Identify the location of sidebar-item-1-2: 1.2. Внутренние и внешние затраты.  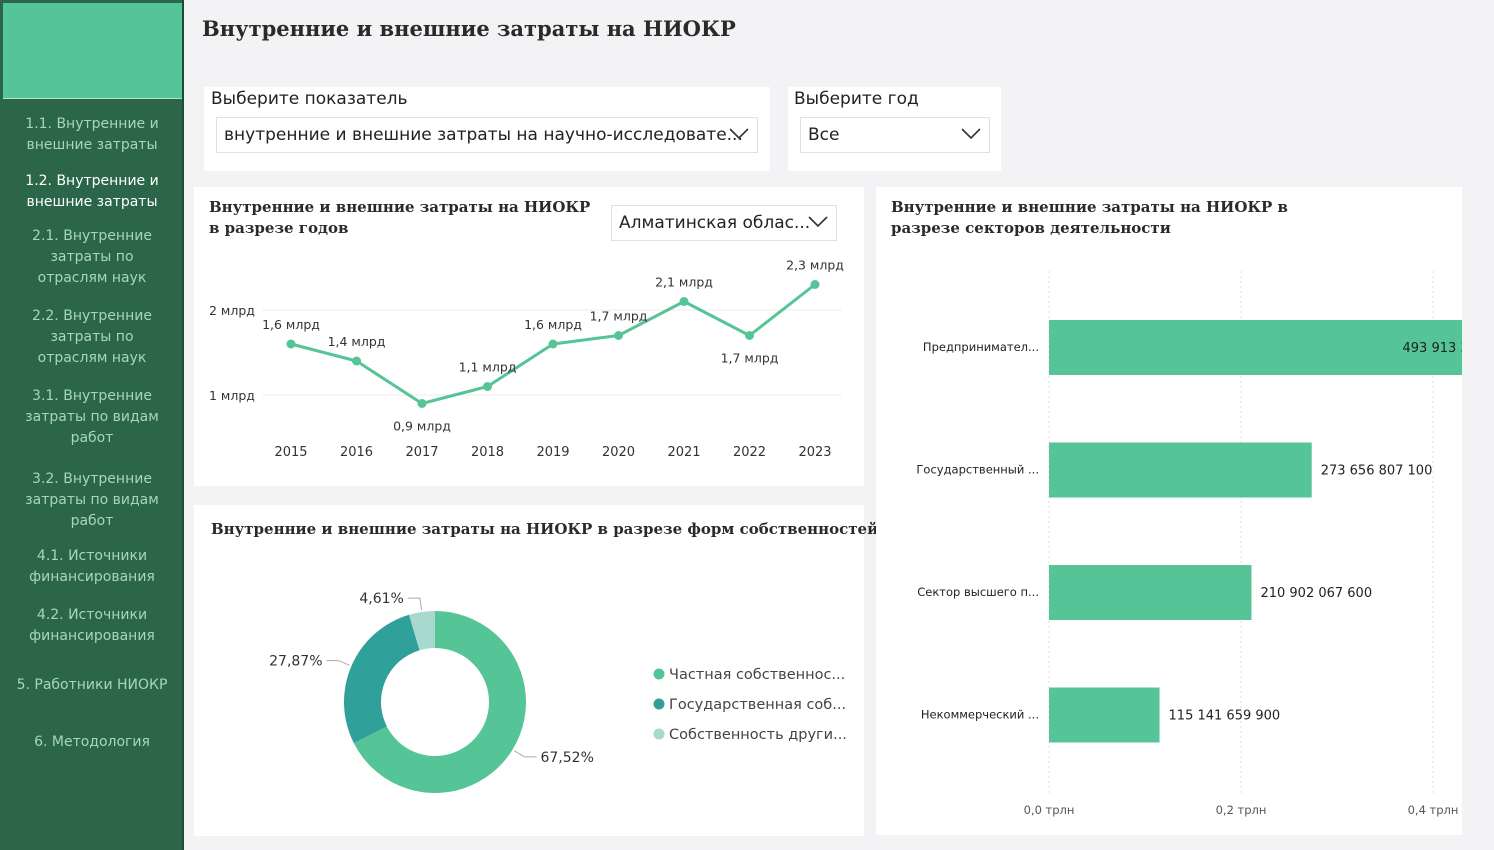
(92, 191).